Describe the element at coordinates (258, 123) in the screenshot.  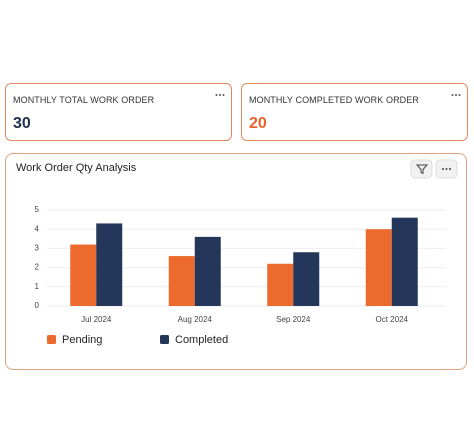
I see `card-value: 20` at that location.